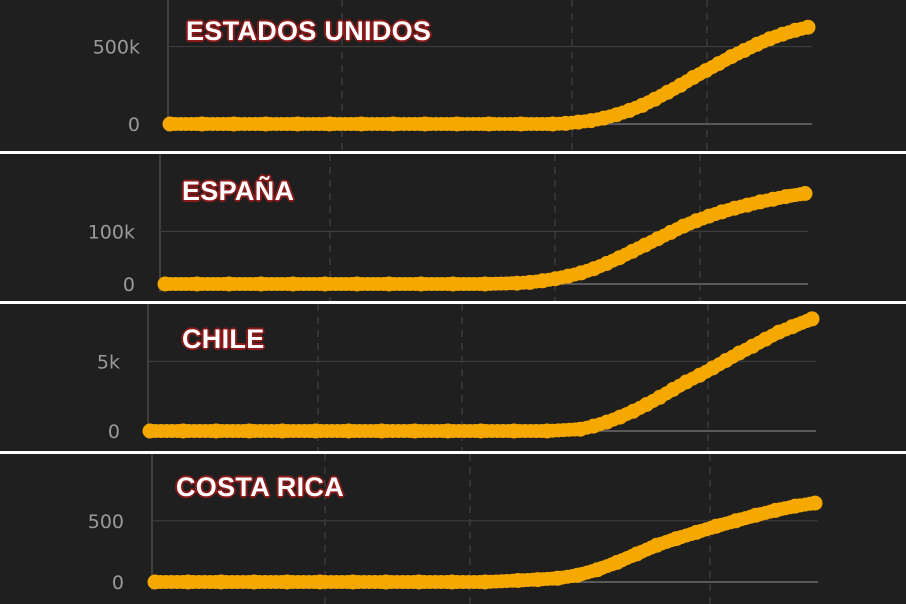 Image resolution: width=906 pixels, height=604 pixels. Describe the element at coordinates (116, 48) in the screenshot. I see `y-tick-label: 500k` at that location.